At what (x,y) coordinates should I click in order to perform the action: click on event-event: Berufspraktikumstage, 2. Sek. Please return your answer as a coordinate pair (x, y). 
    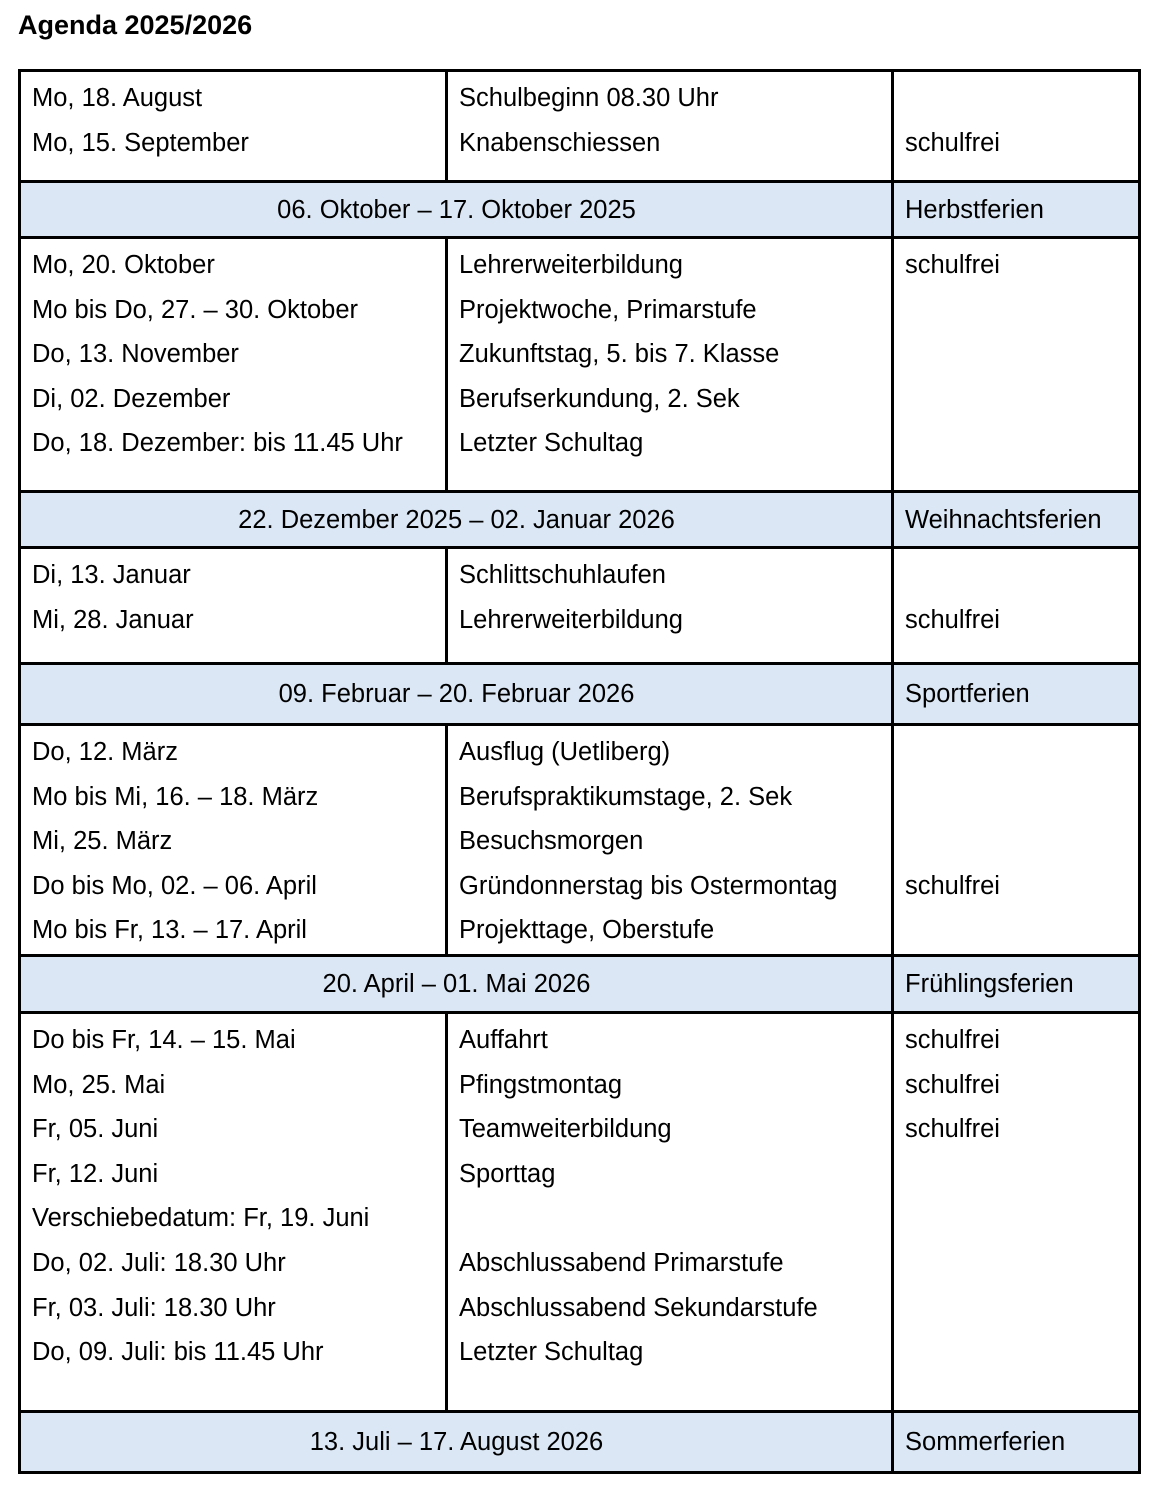
    Looking at the image, I should click on (626, 796).